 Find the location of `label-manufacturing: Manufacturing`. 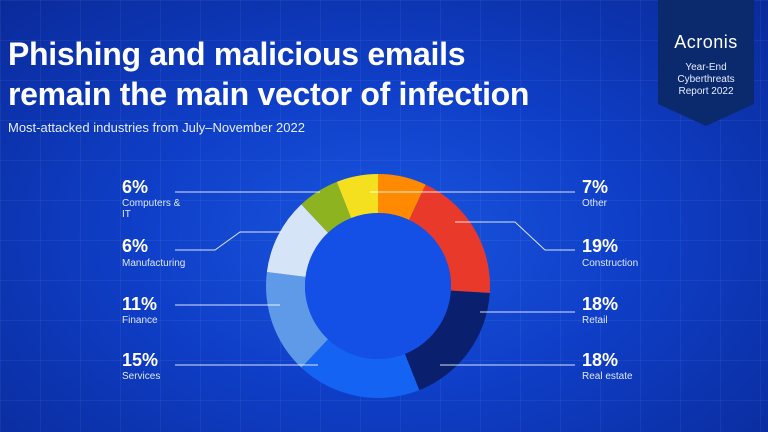

label-manufacturing: Manufacturing is located at coordinates (154, 263).